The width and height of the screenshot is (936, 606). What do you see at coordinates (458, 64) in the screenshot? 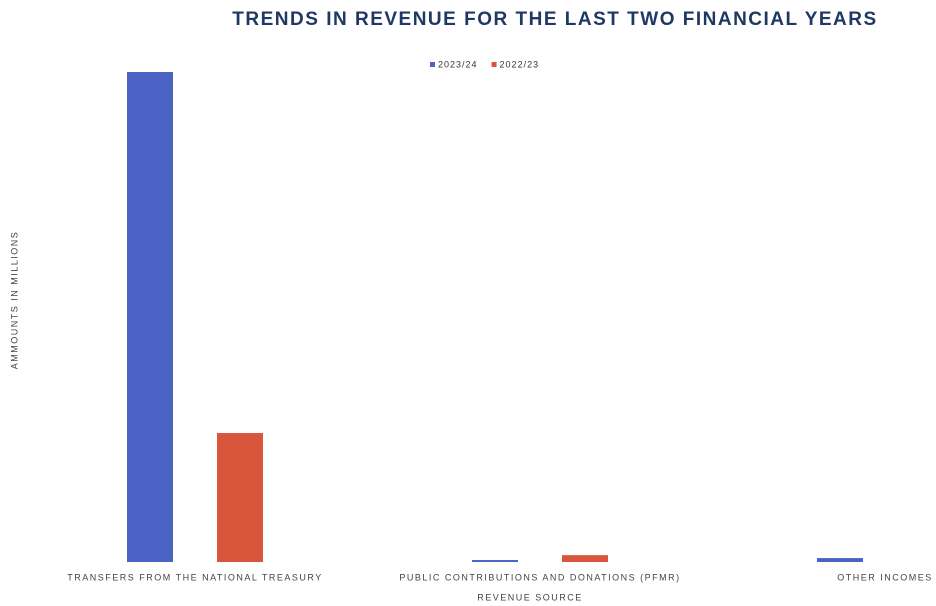
I see `legend-label: 2023/24` at bounding box center [458, 64].